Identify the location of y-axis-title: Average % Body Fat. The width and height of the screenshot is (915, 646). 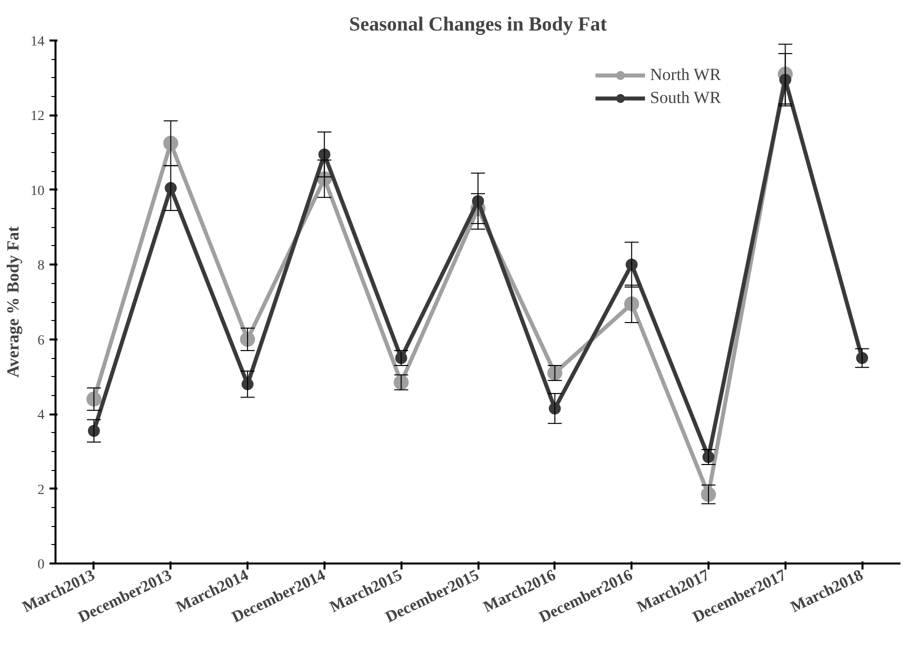
(13, 302).